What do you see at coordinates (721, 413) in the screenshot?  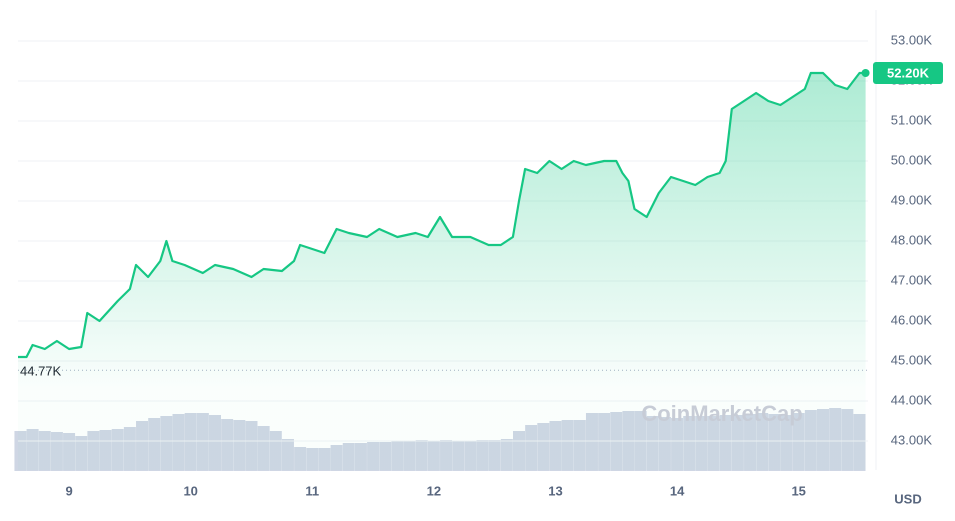 I see `watermark: CoinMarketCap` at bounding box center [721, 413].